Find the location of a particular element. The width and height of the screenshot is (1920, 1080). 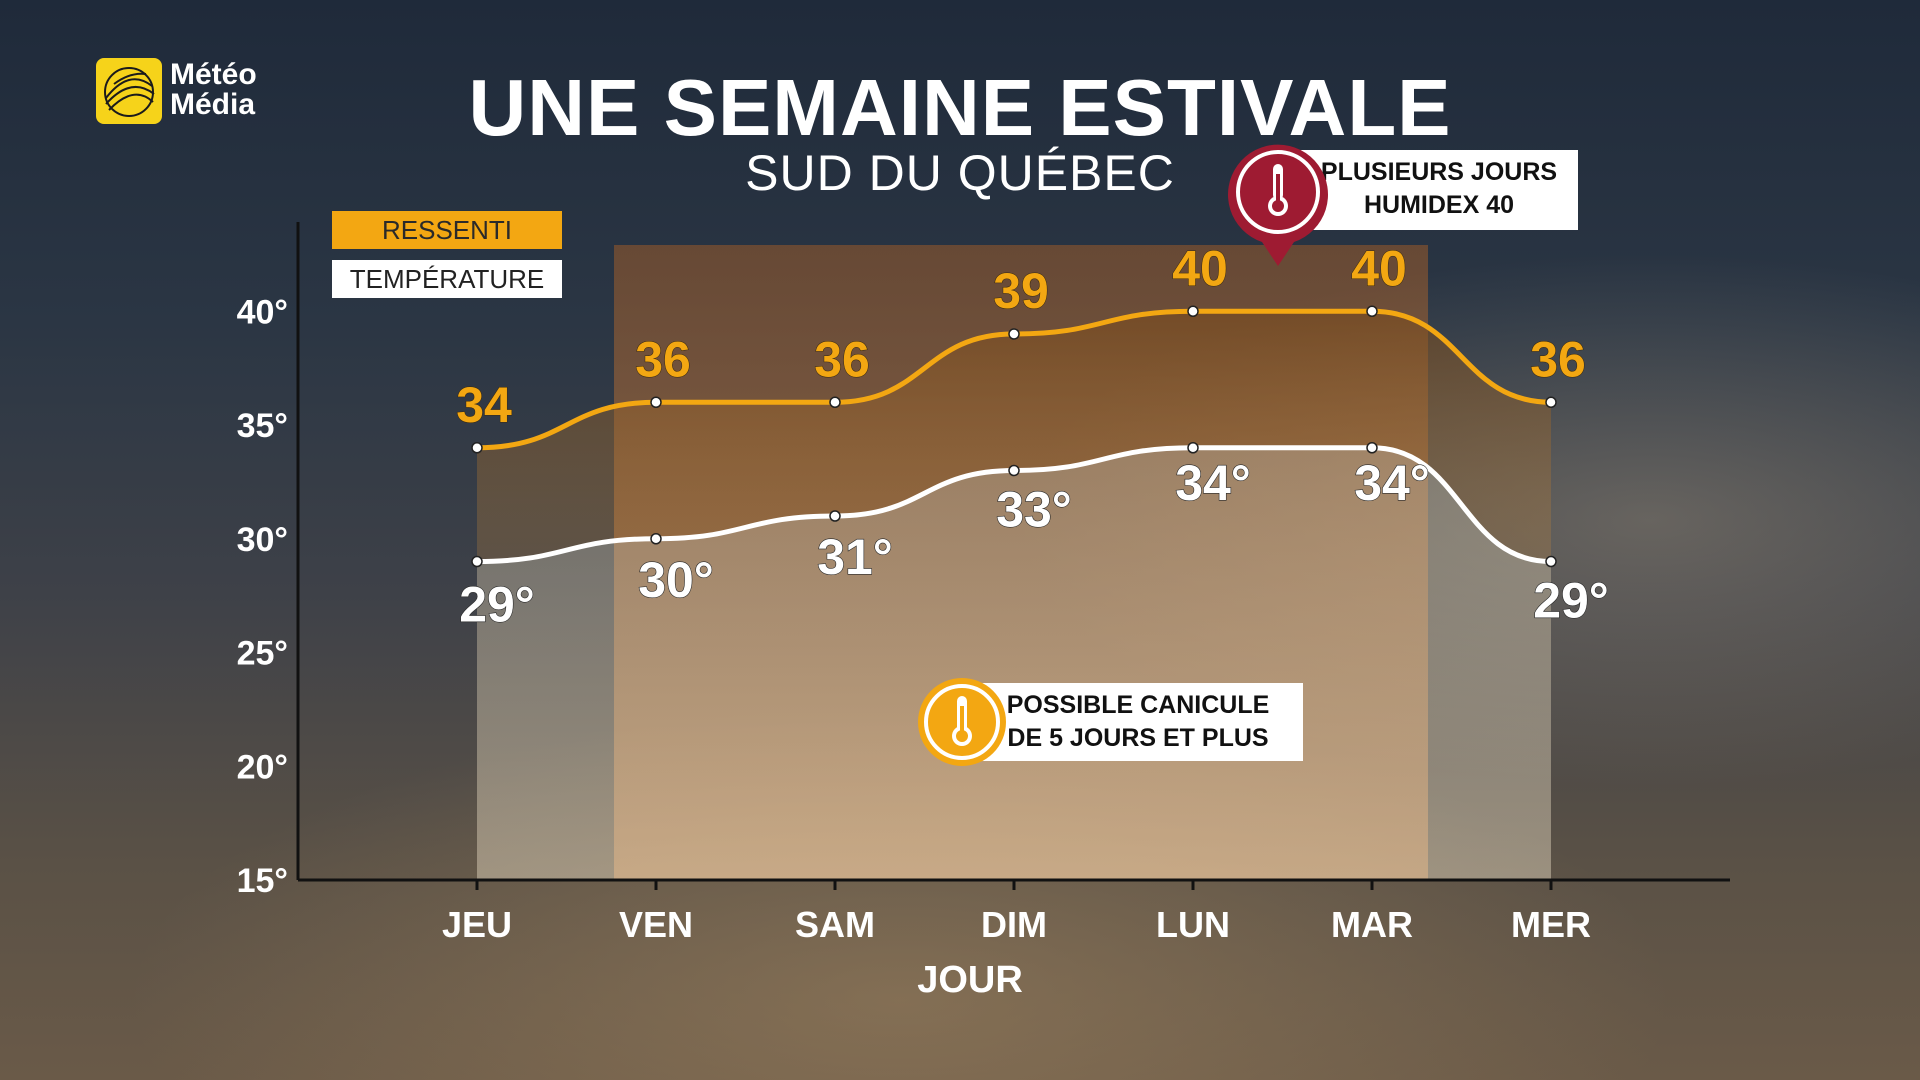

y-tick-label: 30° is located at coordinates (262, 540).